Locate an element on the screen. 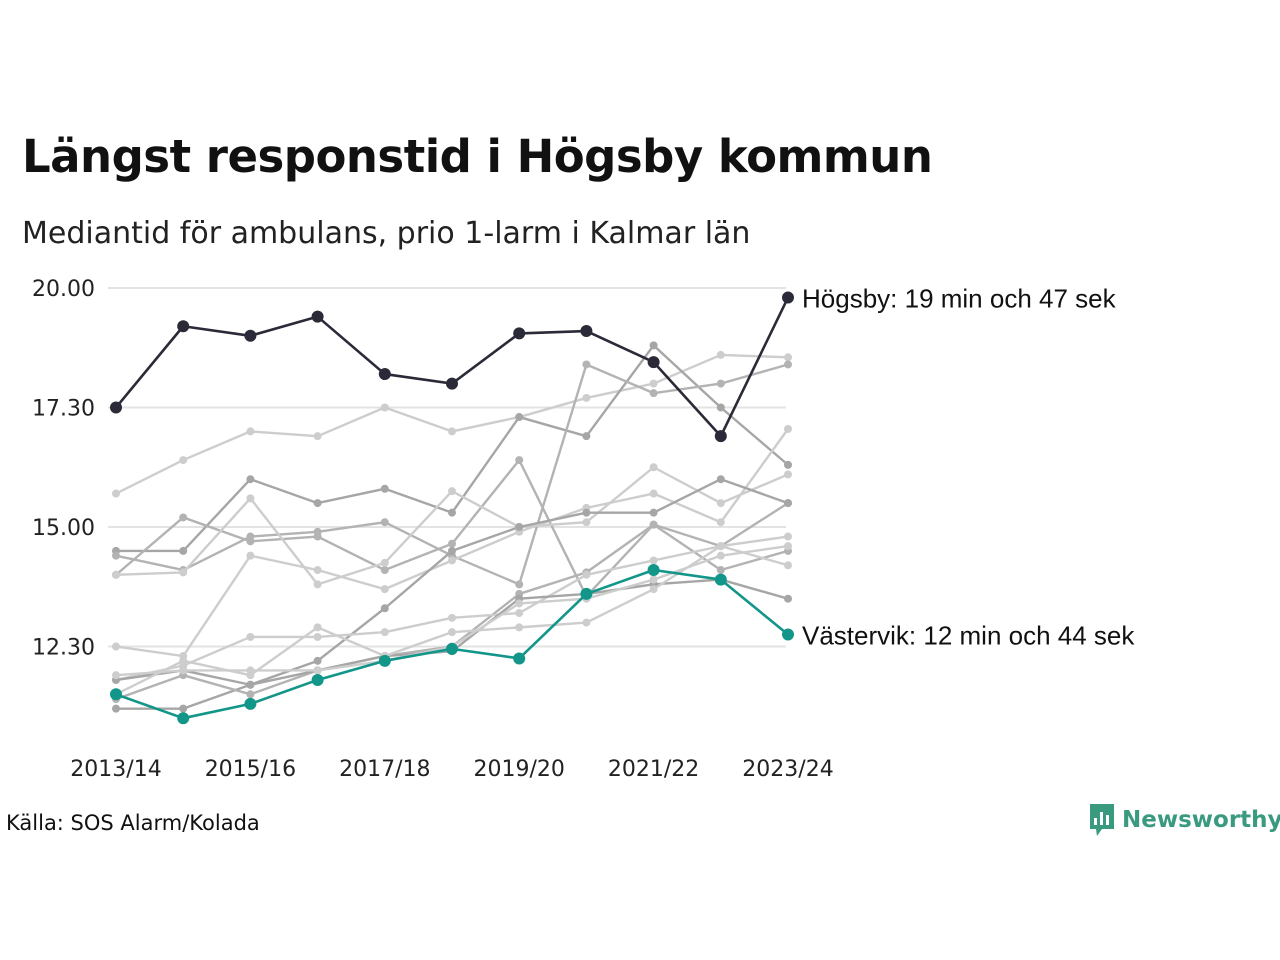 The height and width of the screenshot is (960, 1280). brand-logo: Newsworthy is located at coordinates (1184, 820).